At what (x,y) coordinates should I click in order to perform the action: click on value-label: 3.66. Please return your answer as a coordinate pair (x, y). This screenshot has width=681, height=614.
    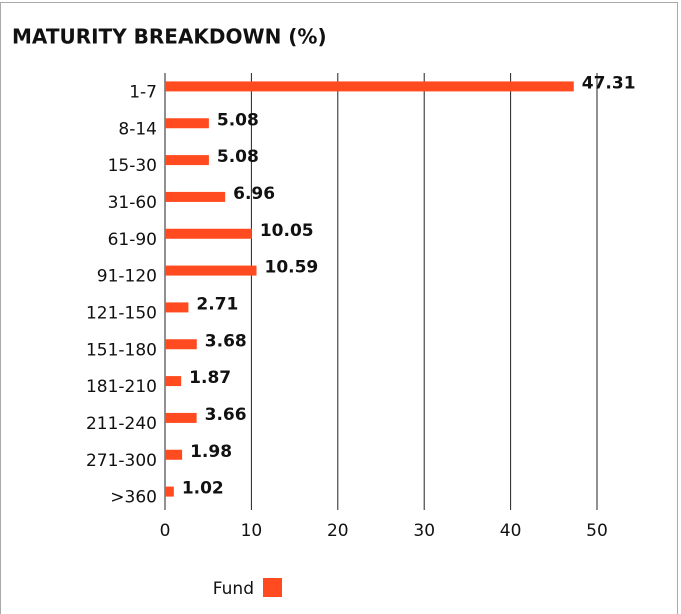
    Looking at the image, I should click on (226, 415).